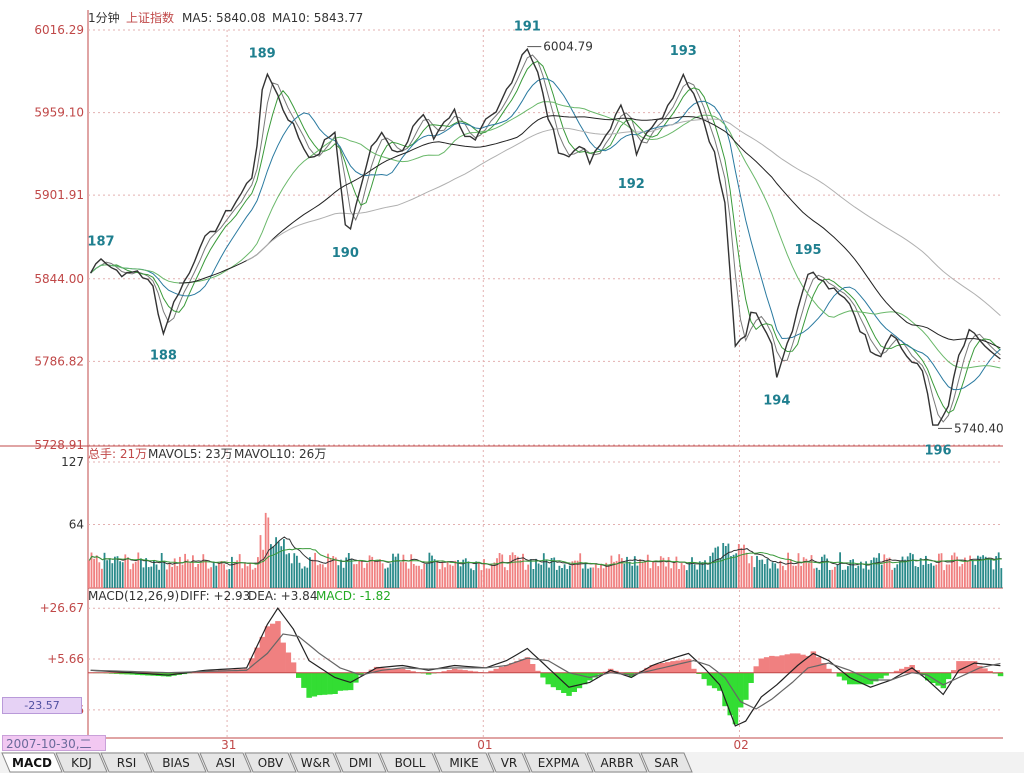  Describe the element at coordinates (317, 18) in the screenshot. I see `ma10-label: MA10: 5843.77` at that location.